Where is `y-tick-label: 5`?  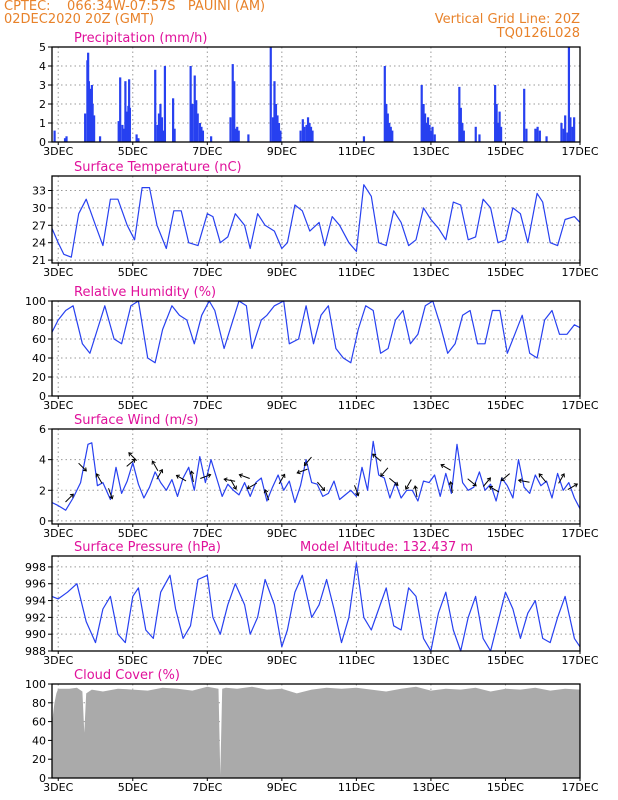
y-tick-label: 5 is located at coordinates (42, 47).